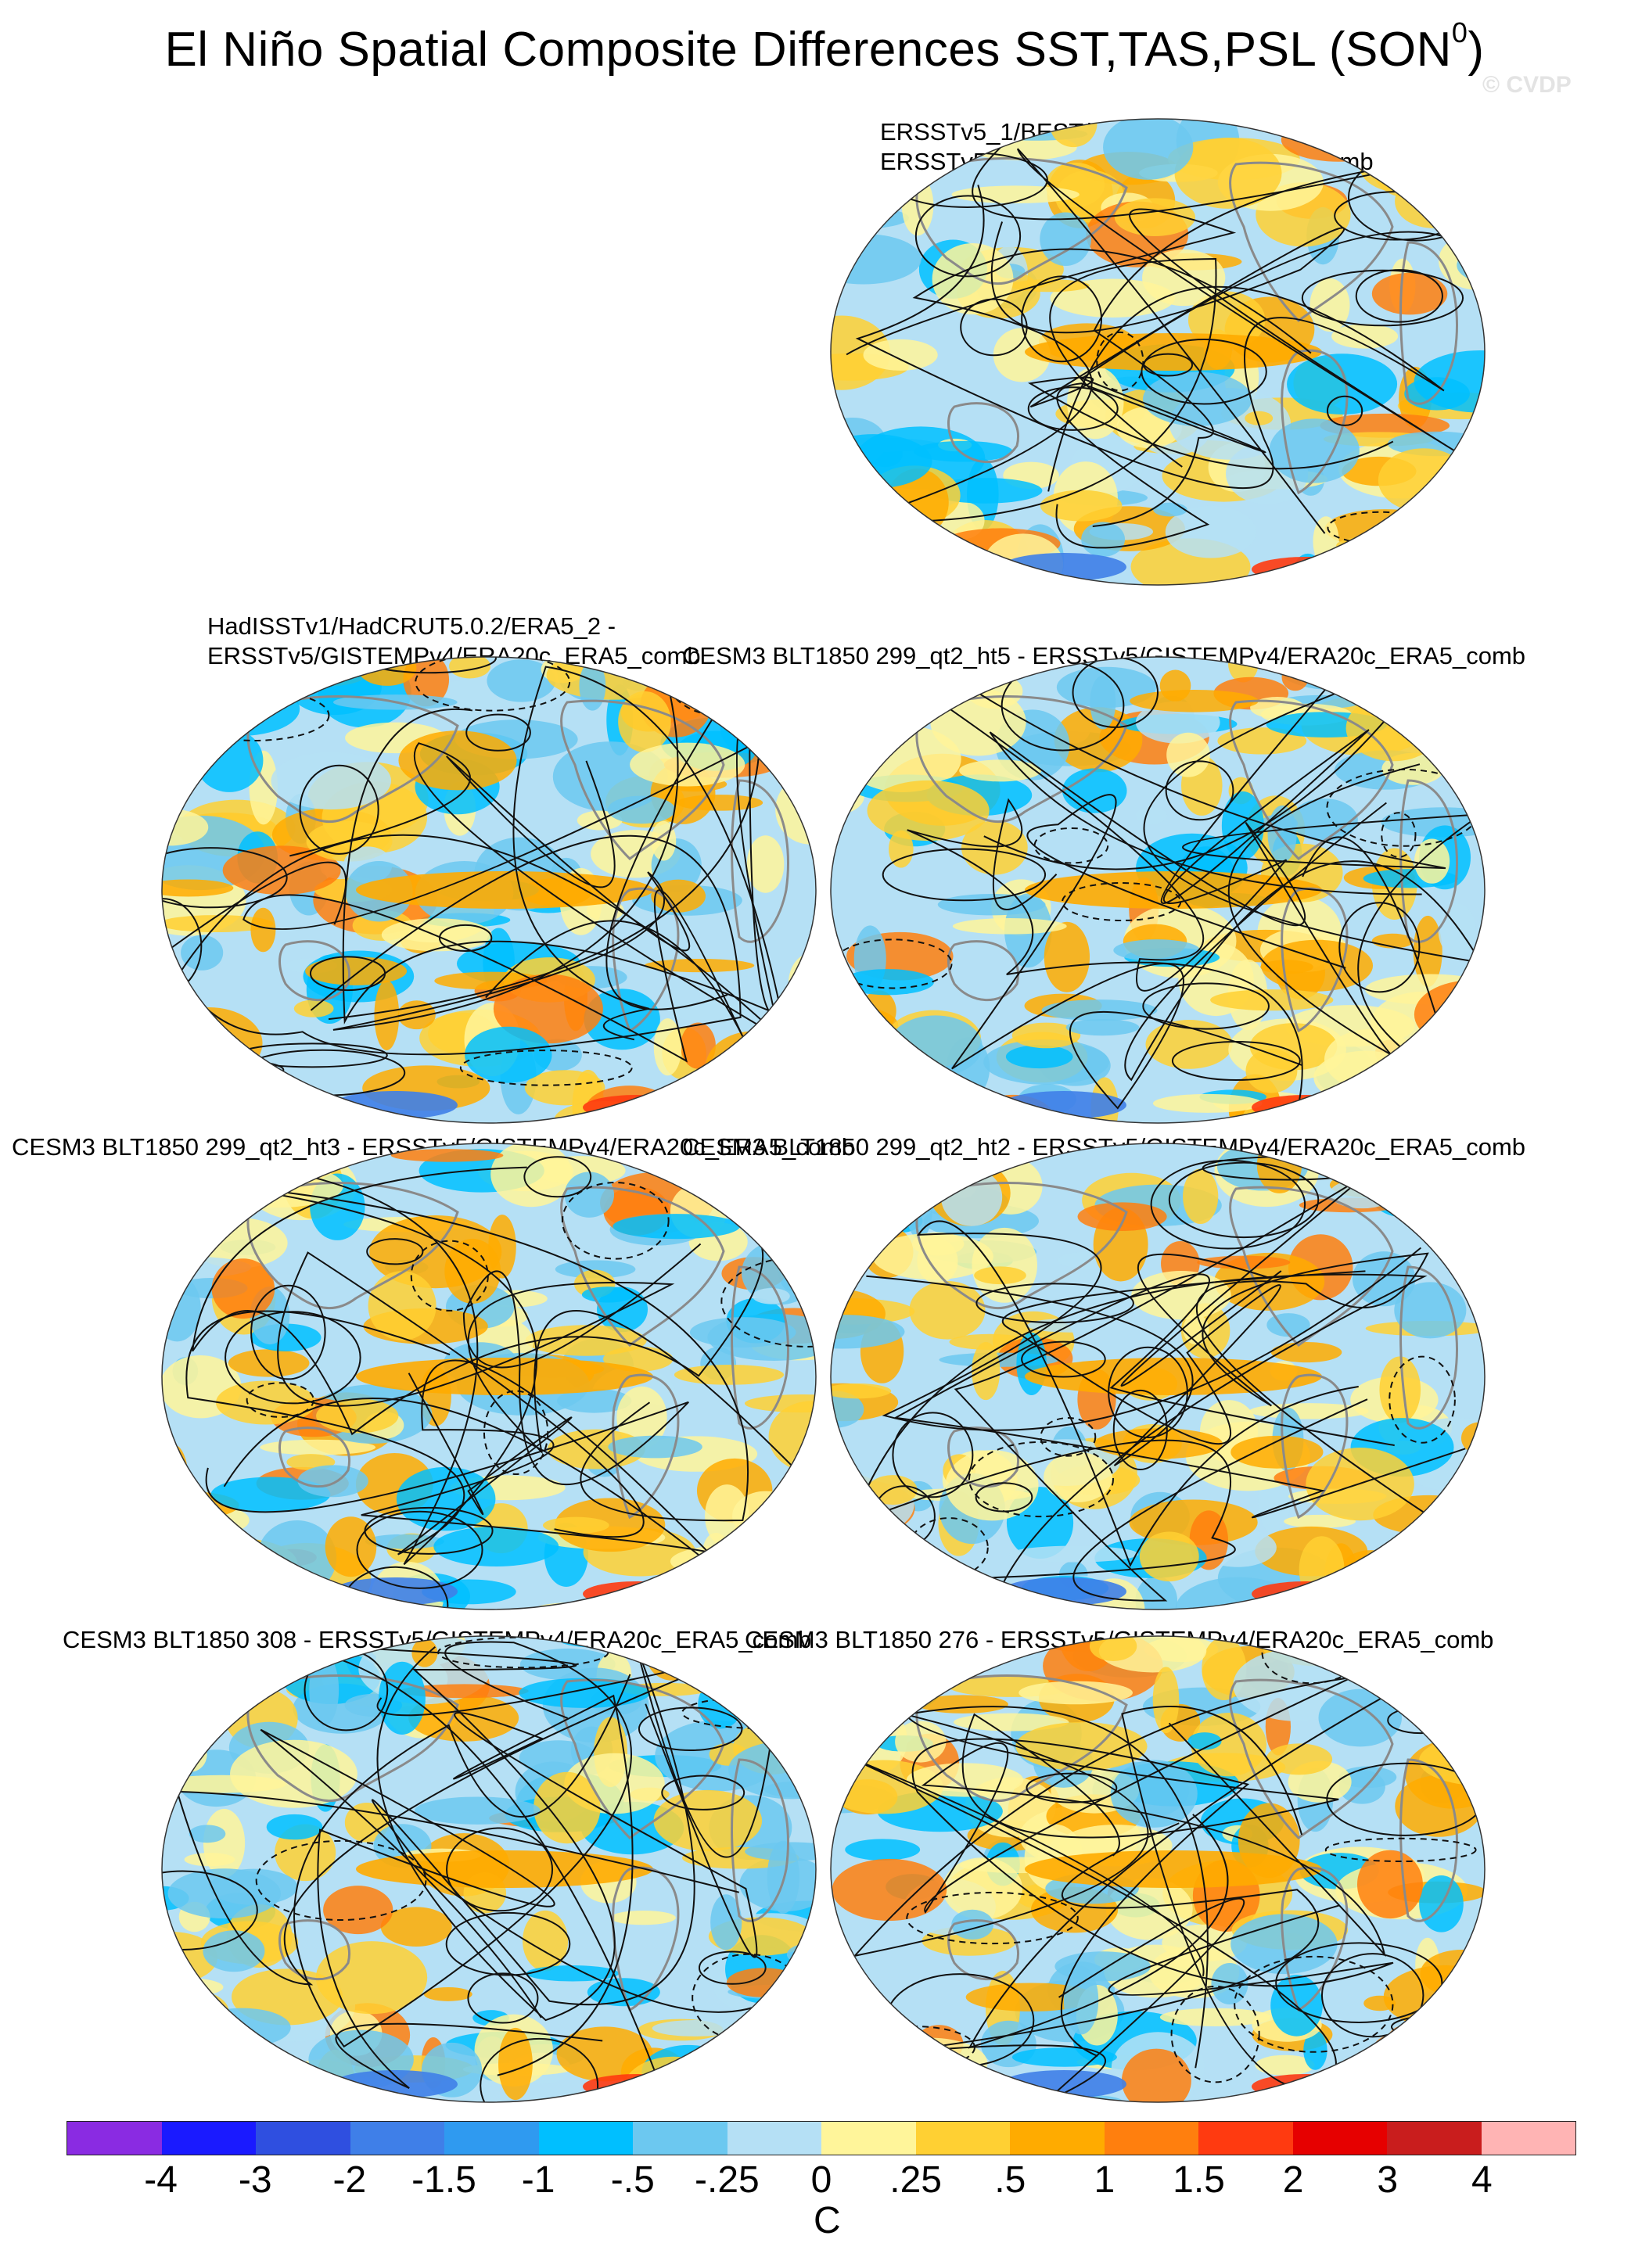  I want to click on polar-cold-anomaly, so click(395, 2084).